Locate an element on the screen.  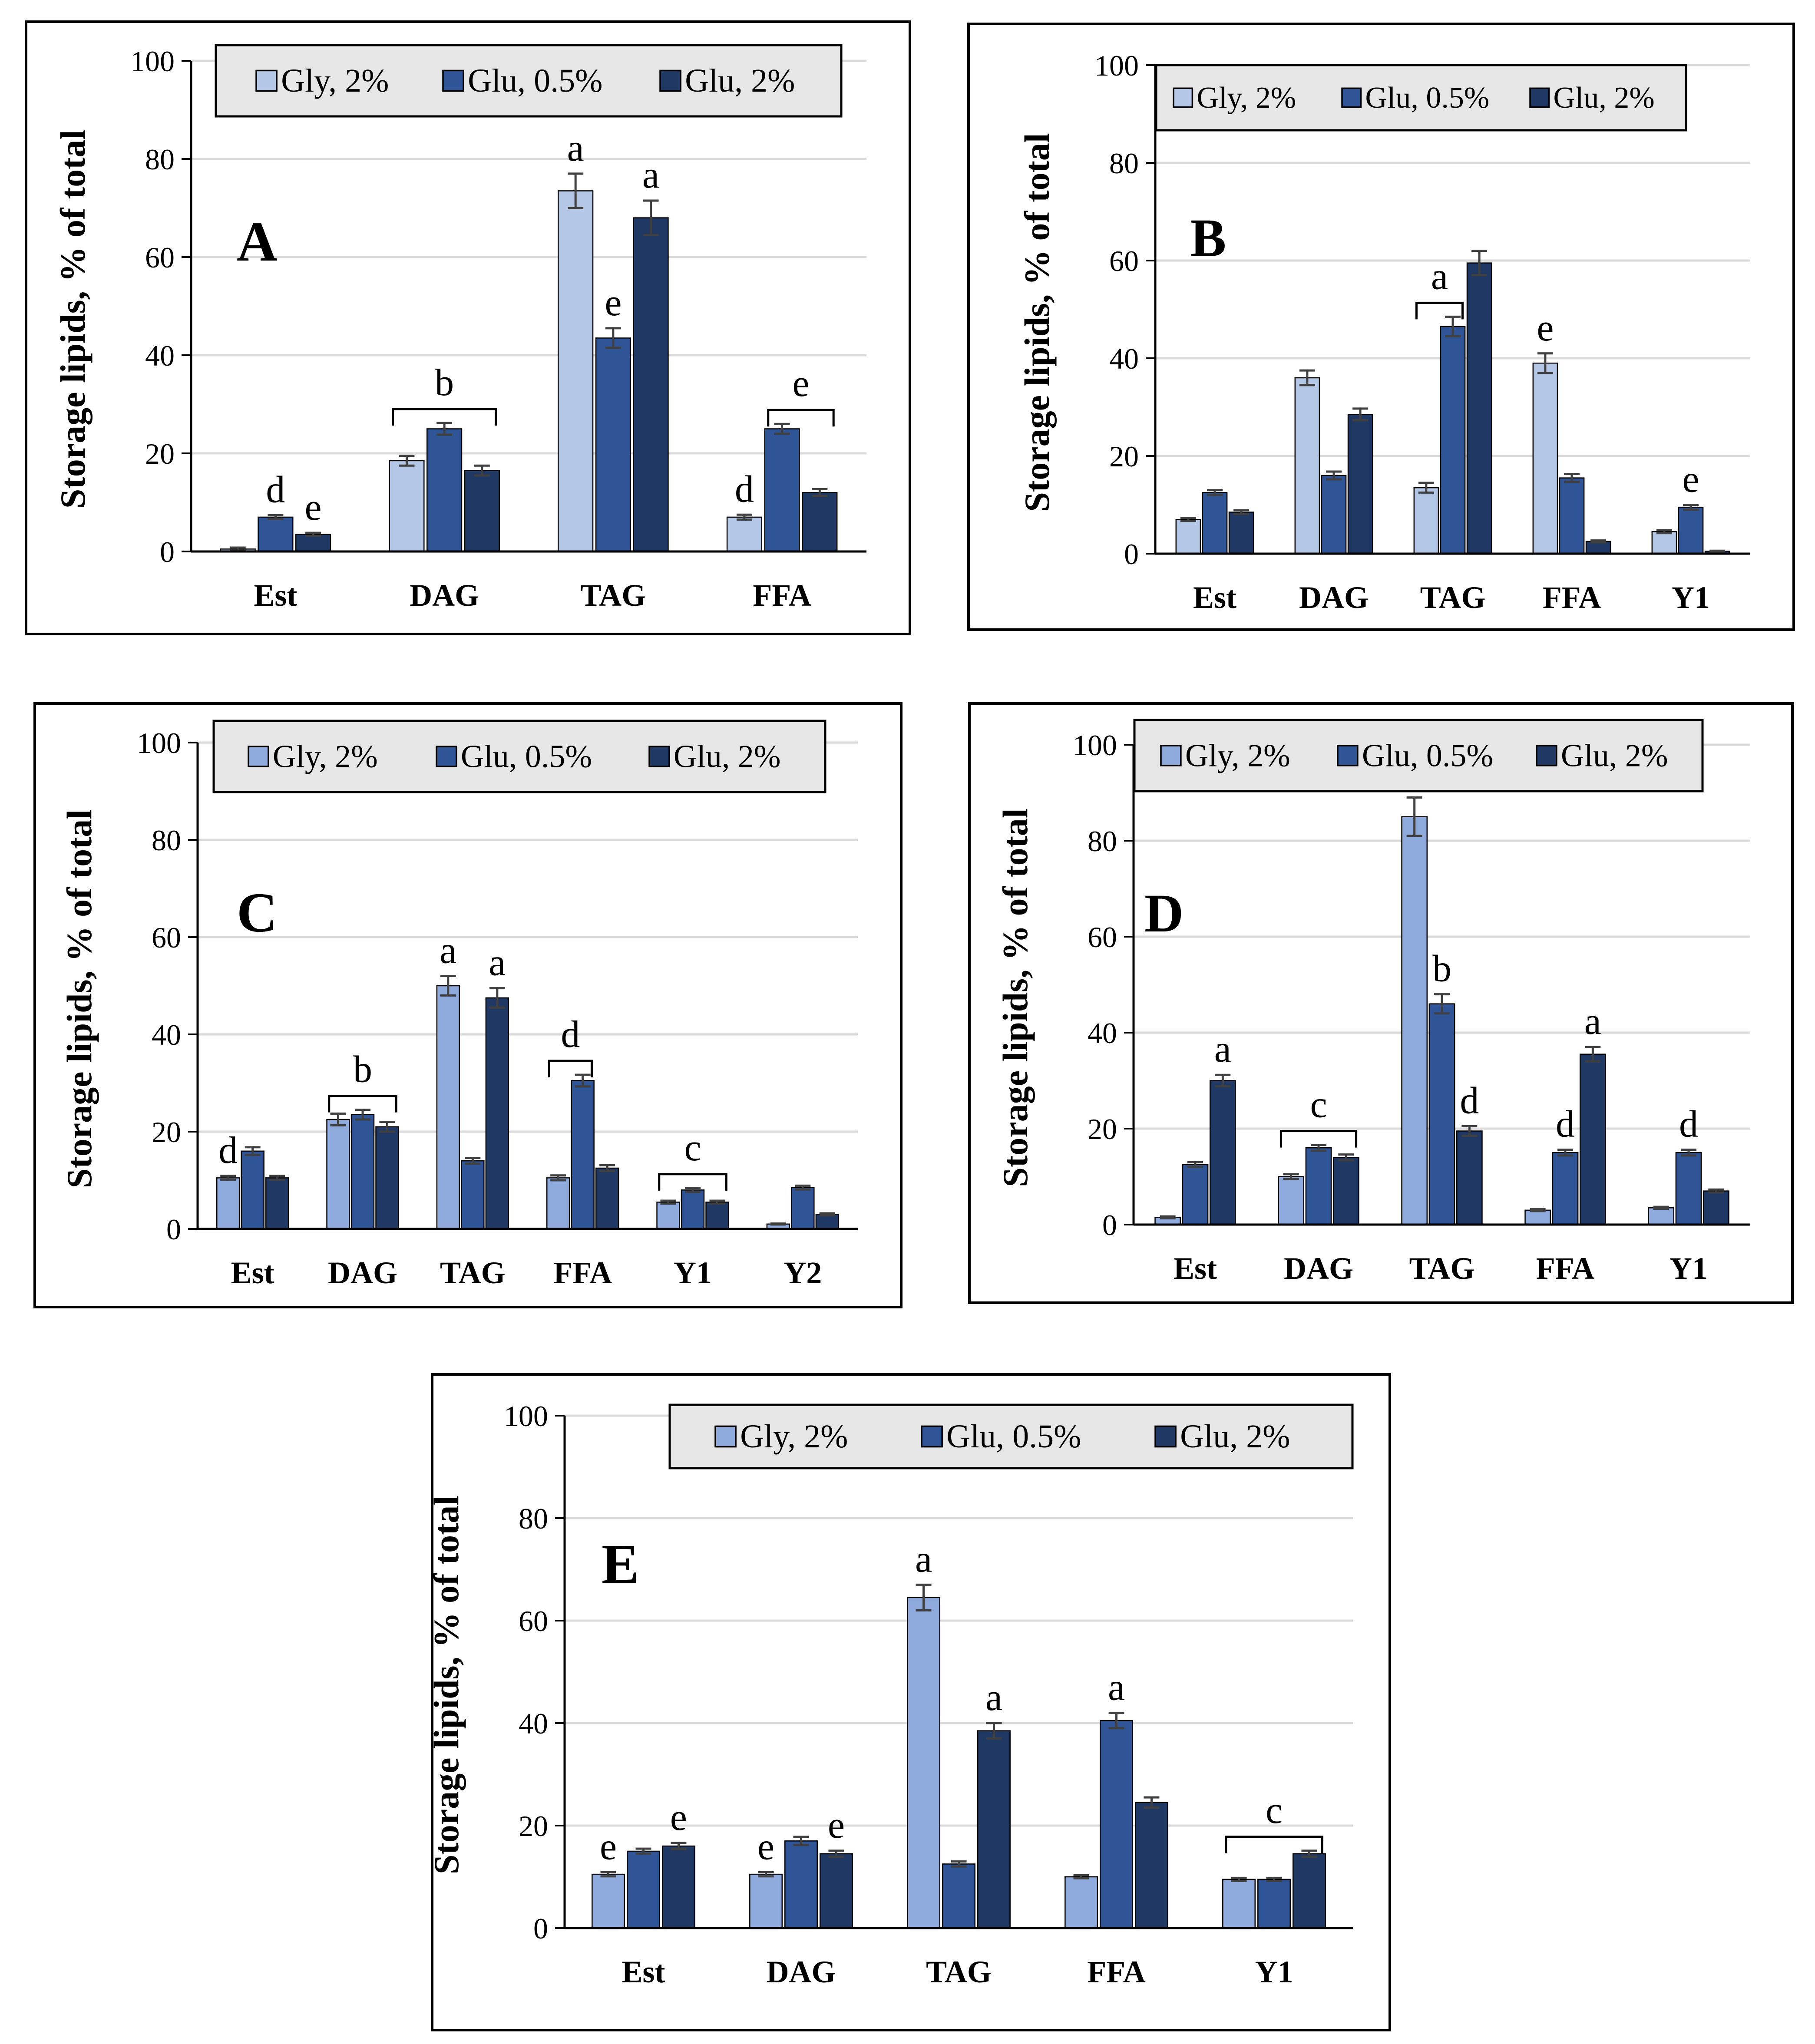
panel-title: E is located at coordinates (620, 1564).